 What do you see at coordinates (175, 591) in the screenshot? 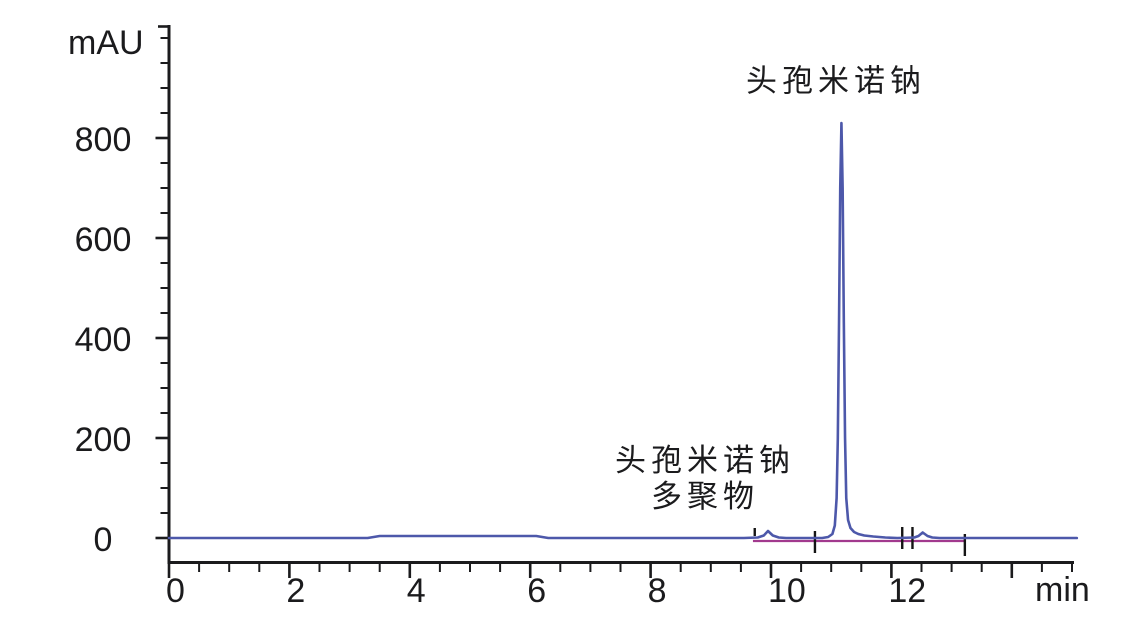
I see `x-tick-label: 0` at bounding box center [175, 591].